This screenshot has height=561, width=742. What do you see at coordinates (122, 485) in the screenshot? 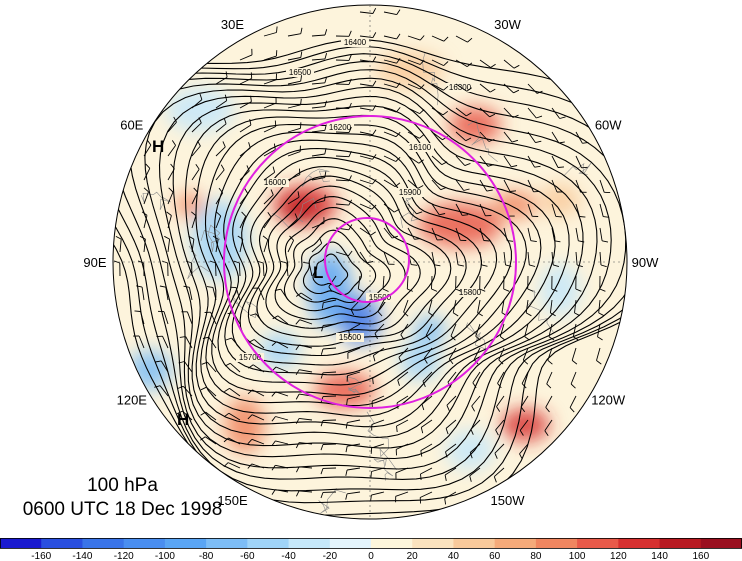
I see `pressure-level: 100 hPa` at bounding box center [122, 485].